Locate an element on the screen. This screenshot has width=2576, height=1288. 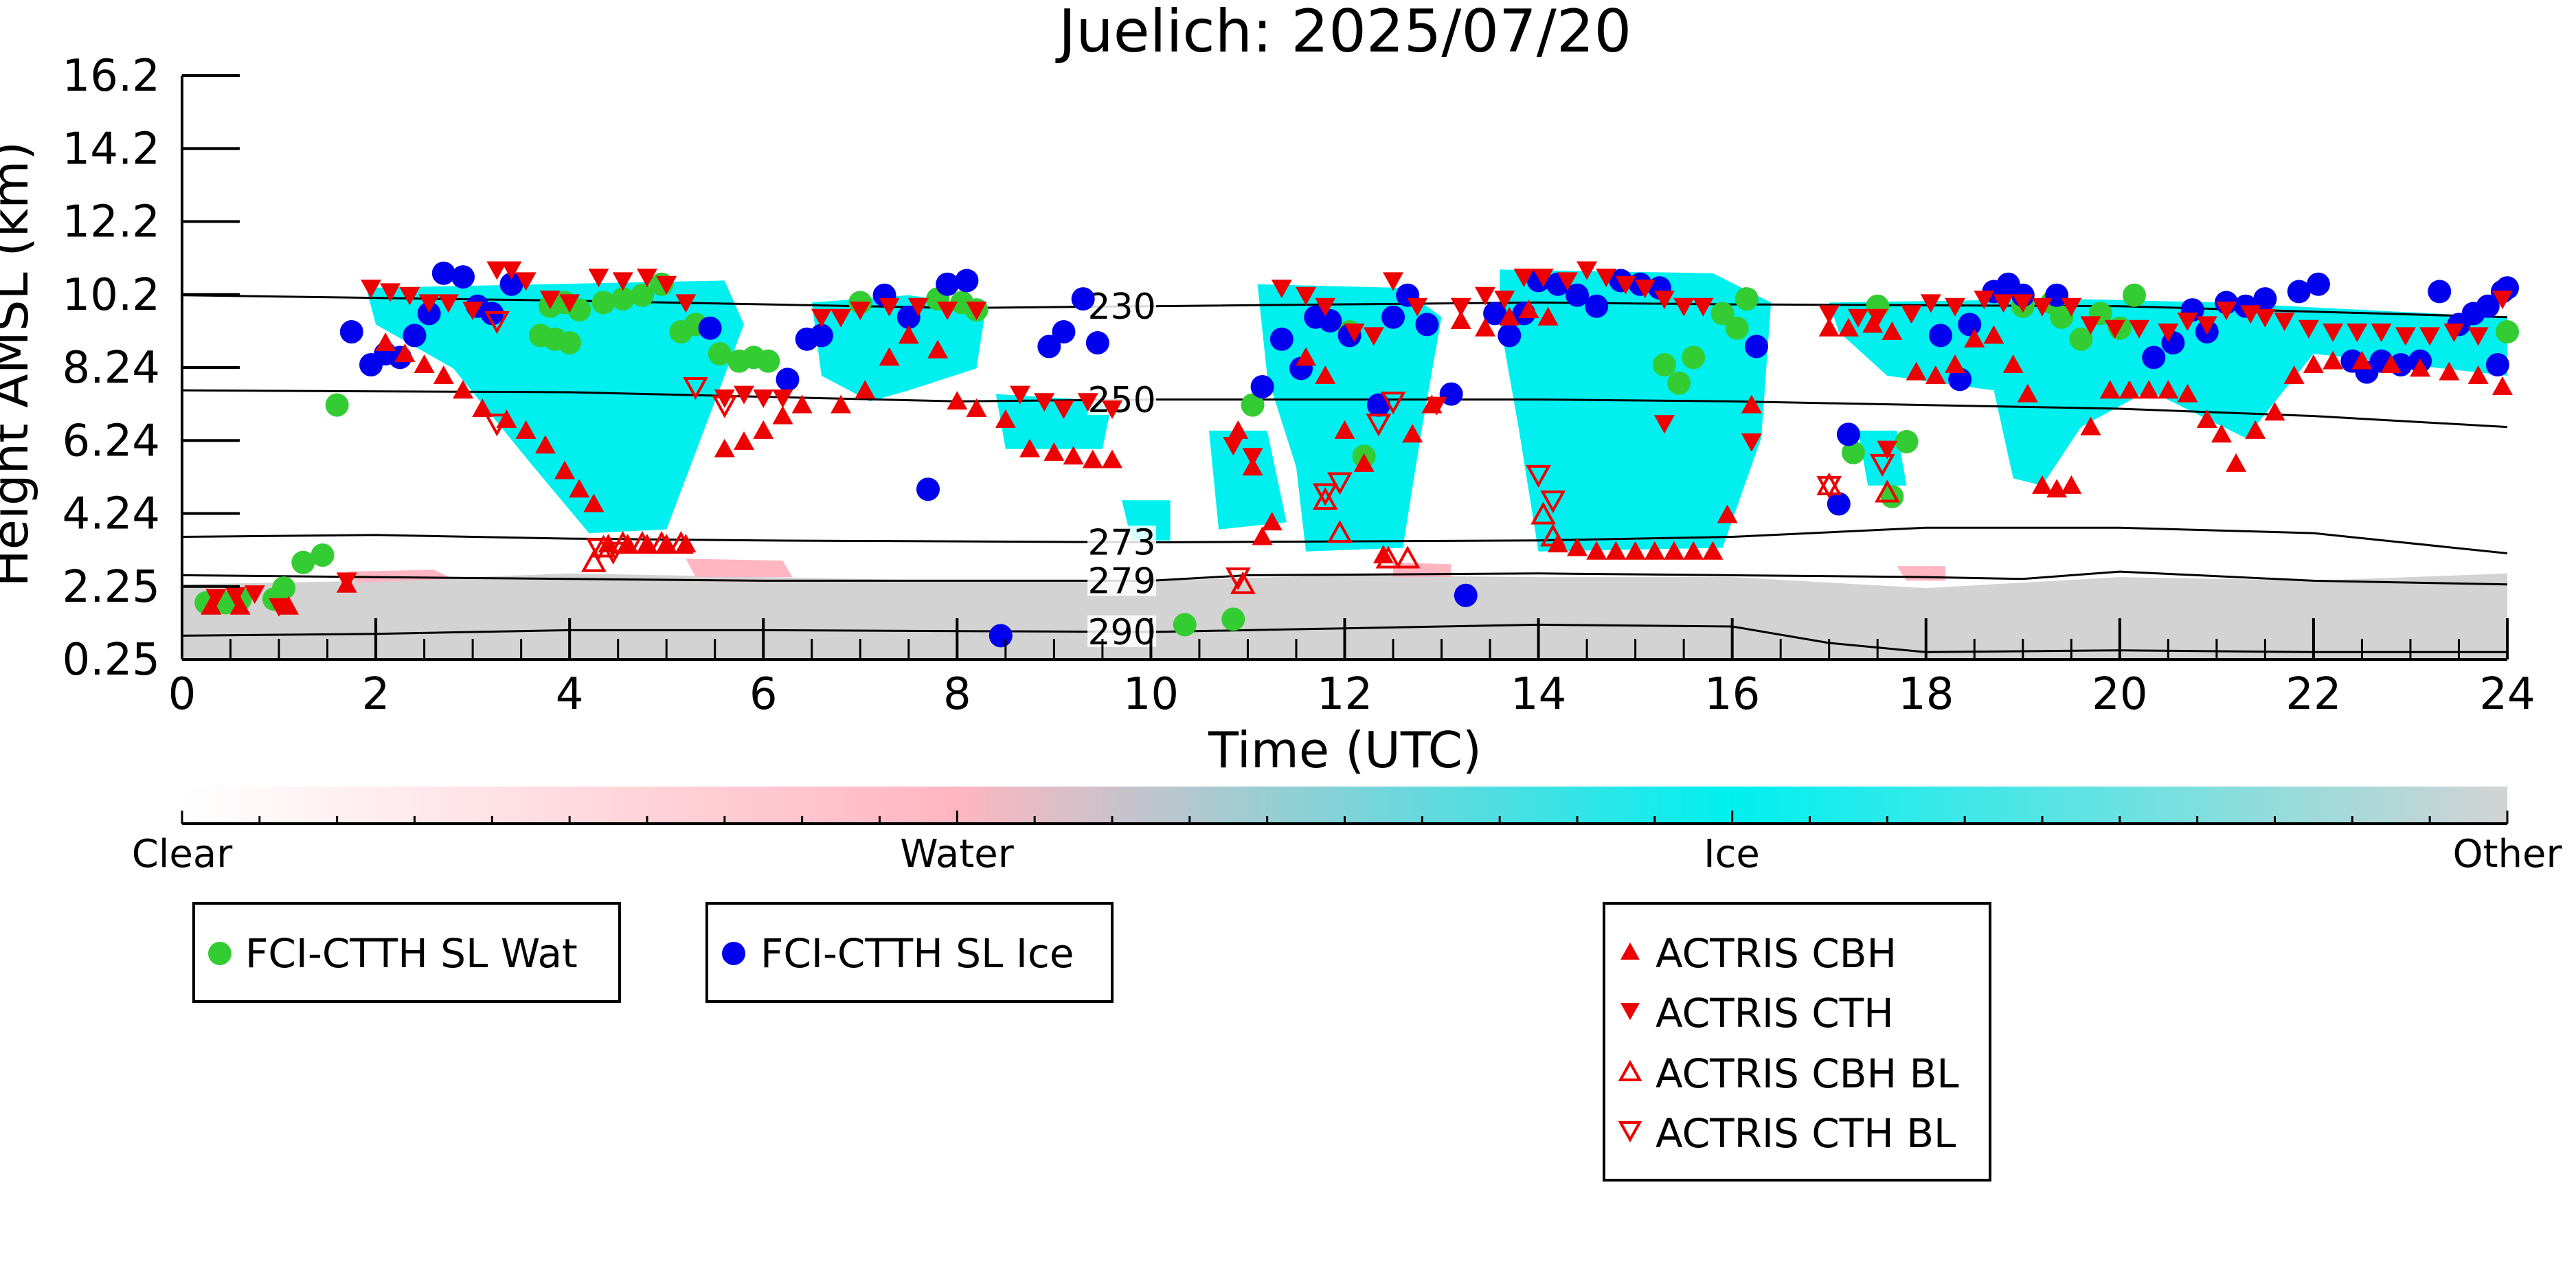
legend-marker-fci-ice is located at coordinates (733, 953).